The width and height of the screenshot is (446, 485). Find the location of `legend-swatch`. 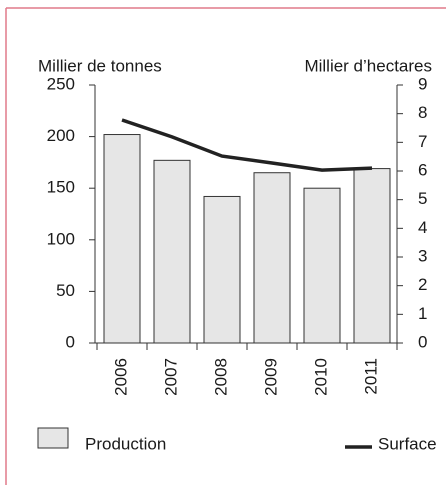

legend-swatch is located at coordinates (53, 438).